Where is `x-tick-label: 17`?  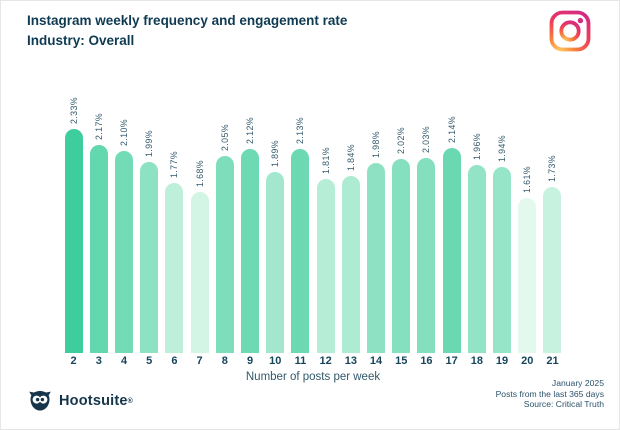
x-tick-label: 17 is located at coordinates (451, 361).